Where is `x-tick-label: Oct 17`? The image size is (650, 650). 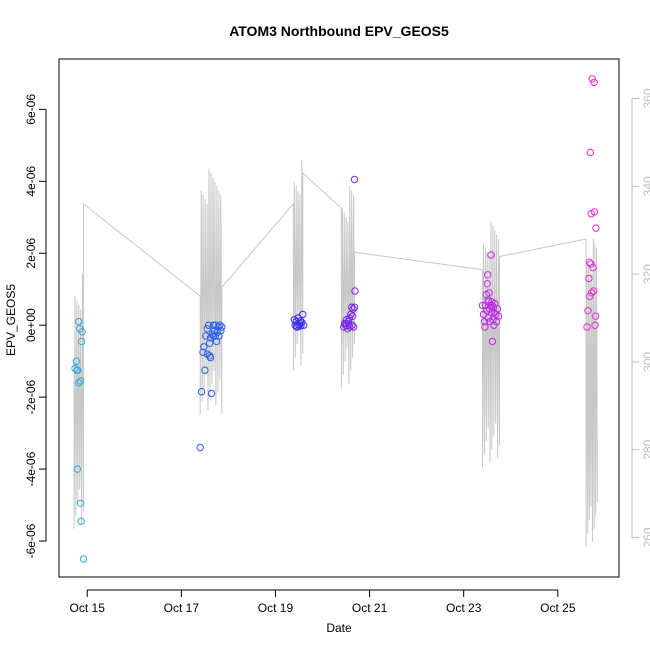 x-tick-label: Oct 17 is located at coordinates (182, 608).